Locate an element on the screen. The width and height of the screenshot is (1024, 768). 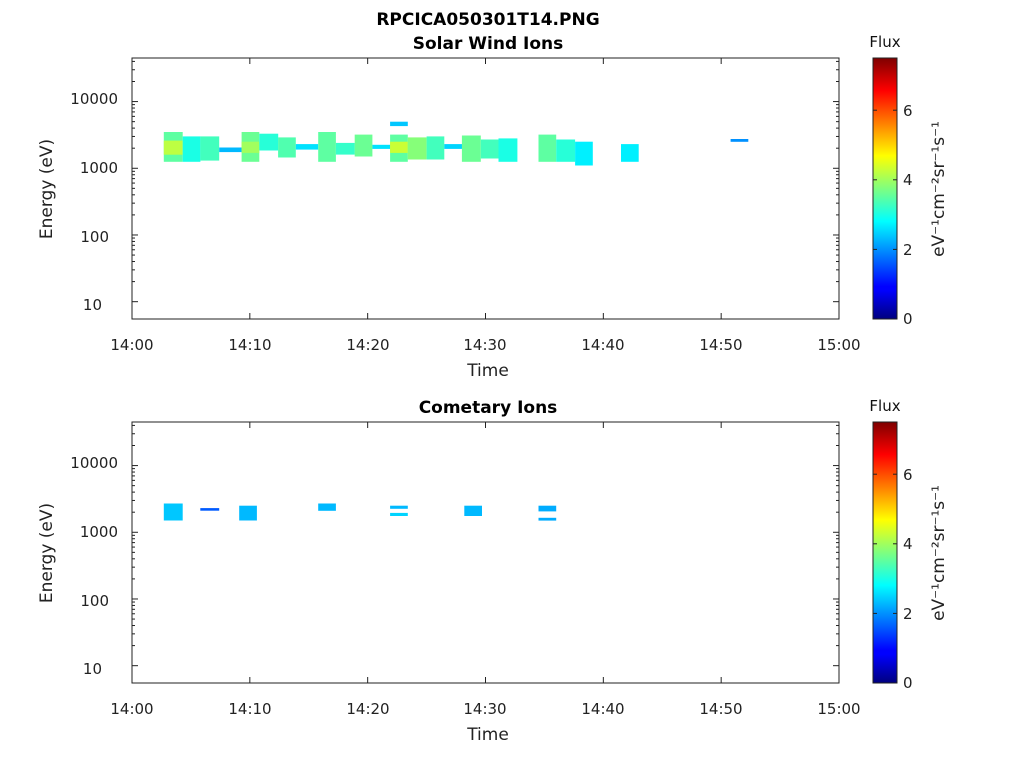
panel-title: Solar Wind Ions is located at coordinates (488, 44).